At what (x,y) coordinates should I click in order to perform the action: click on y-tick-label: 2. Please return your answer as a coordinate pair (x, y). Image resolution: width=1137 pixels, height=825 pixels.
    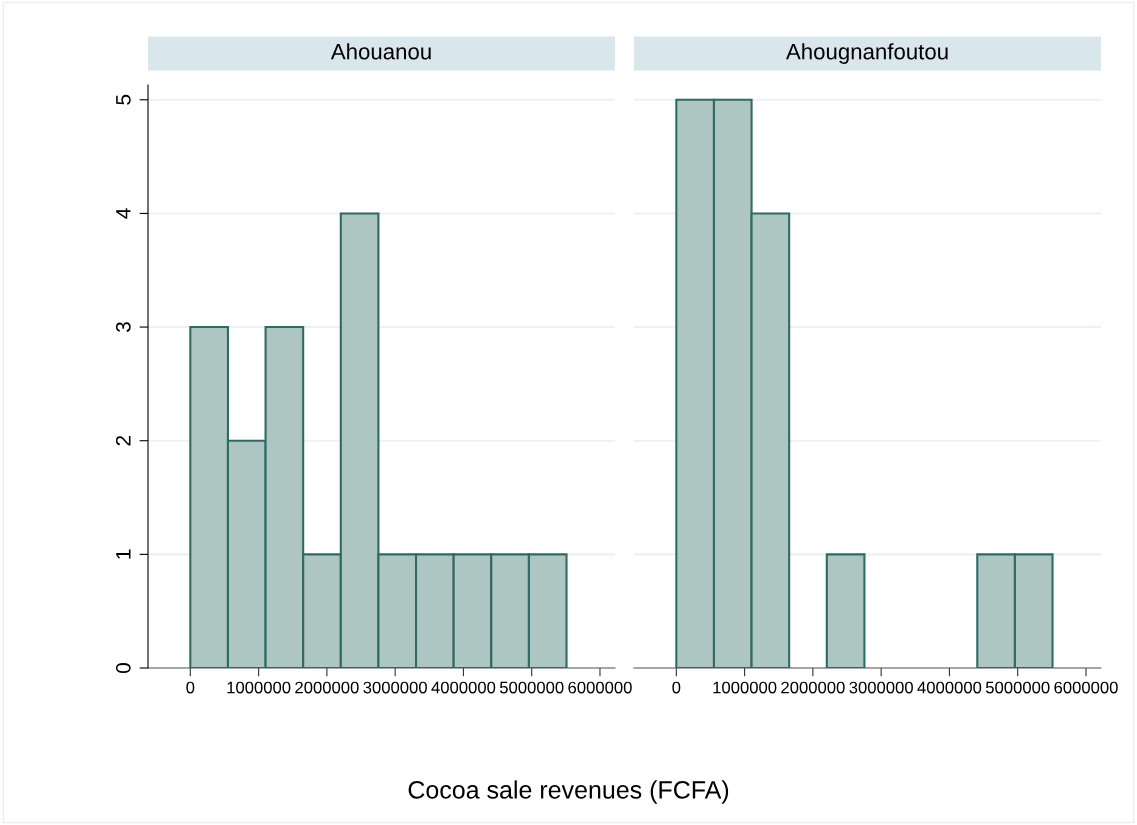
    Looking at the image, I should click on (123, 440).